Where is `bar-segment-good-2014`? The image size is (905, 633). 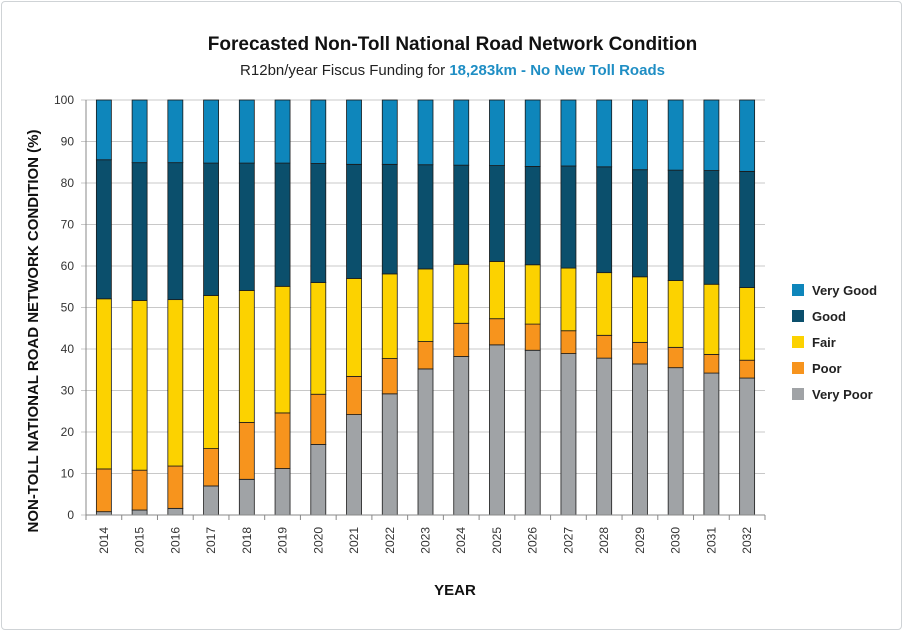
bar-segment-good-2014 is located at coordinates (103, 229).